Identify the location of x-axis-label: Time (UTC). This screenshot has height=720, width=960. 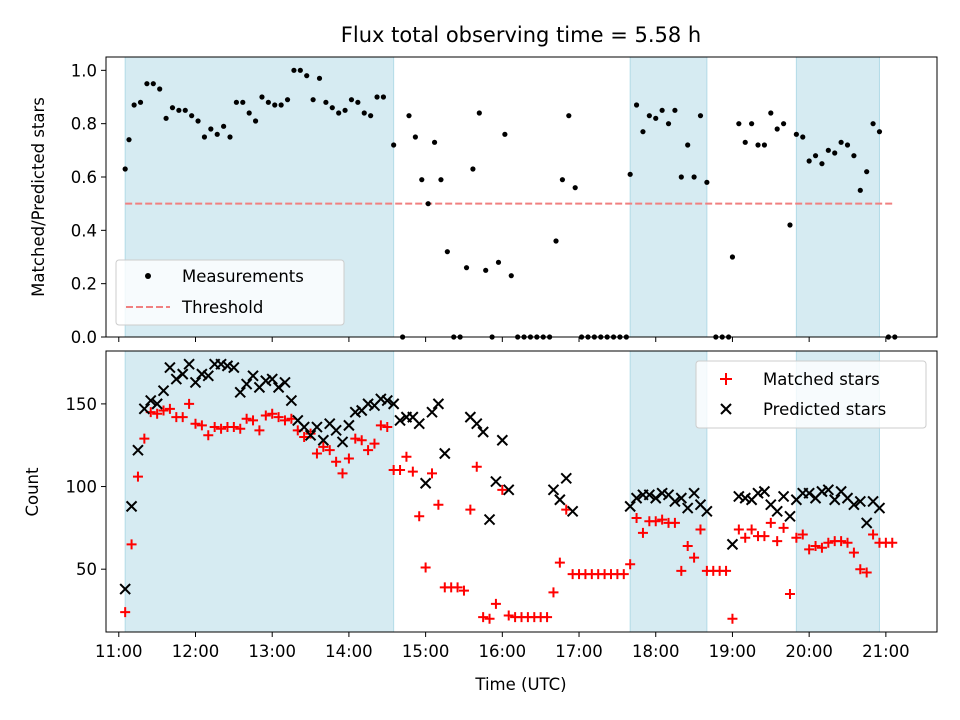
(520, 684).